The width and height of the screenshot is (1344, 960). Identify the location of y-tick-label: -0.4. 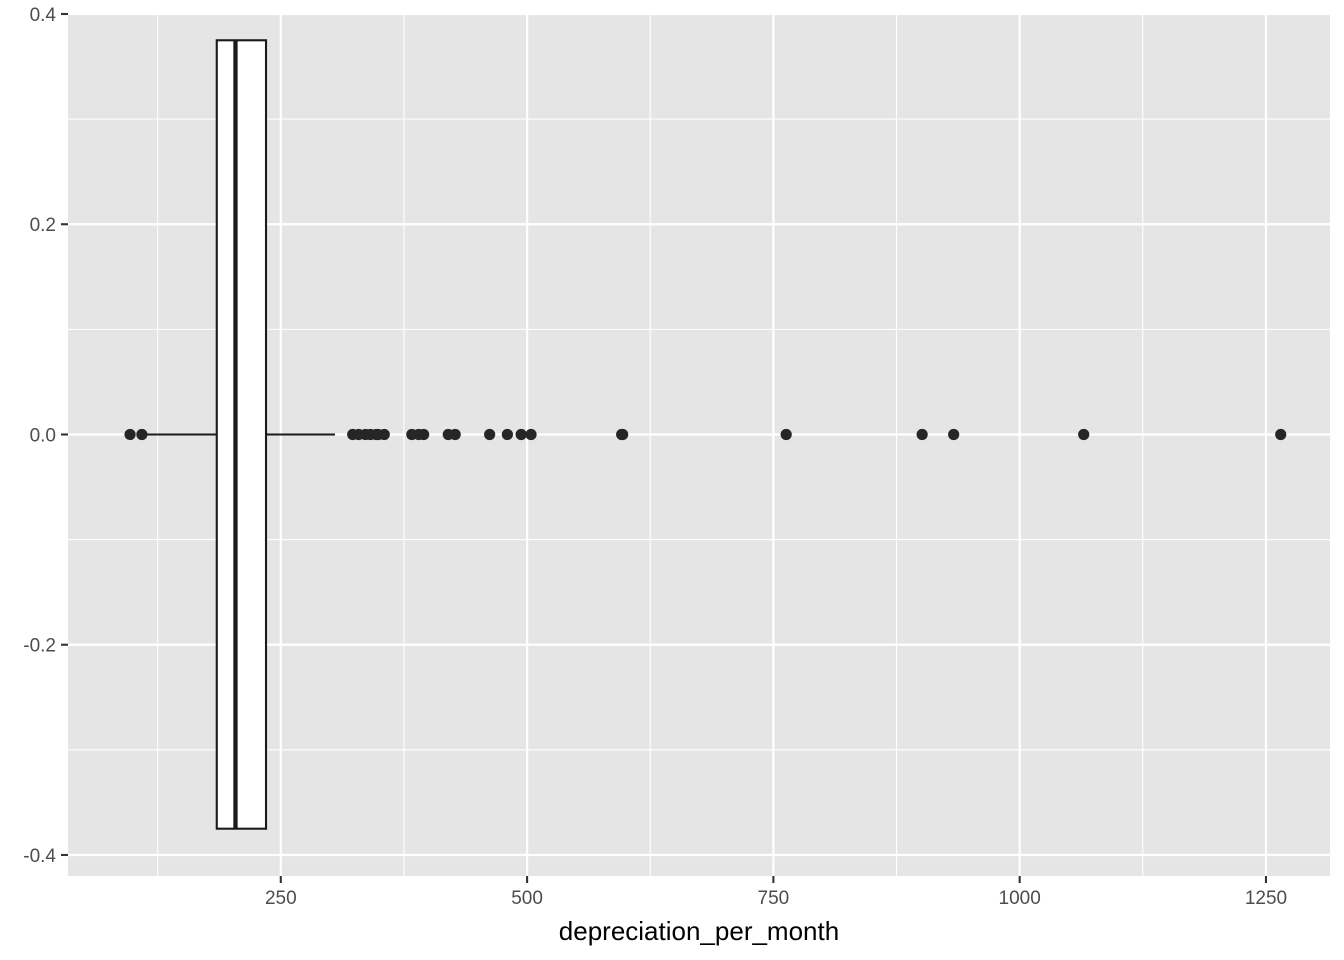
(39, 856).